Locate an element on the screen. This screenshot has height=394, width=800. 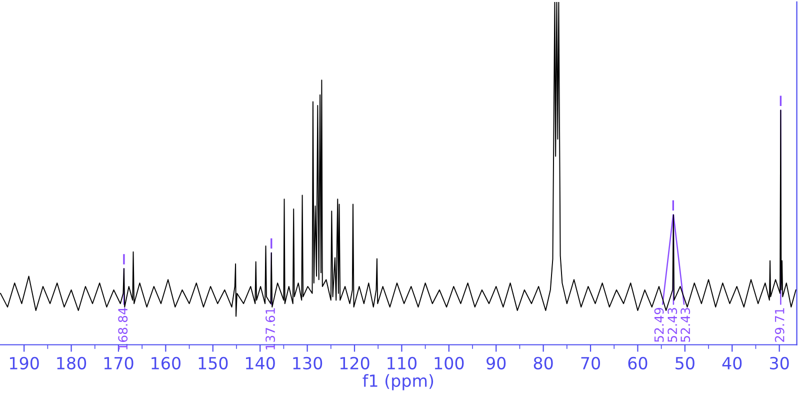
x-tick-label: 150 is located at coordinates (213, 363).